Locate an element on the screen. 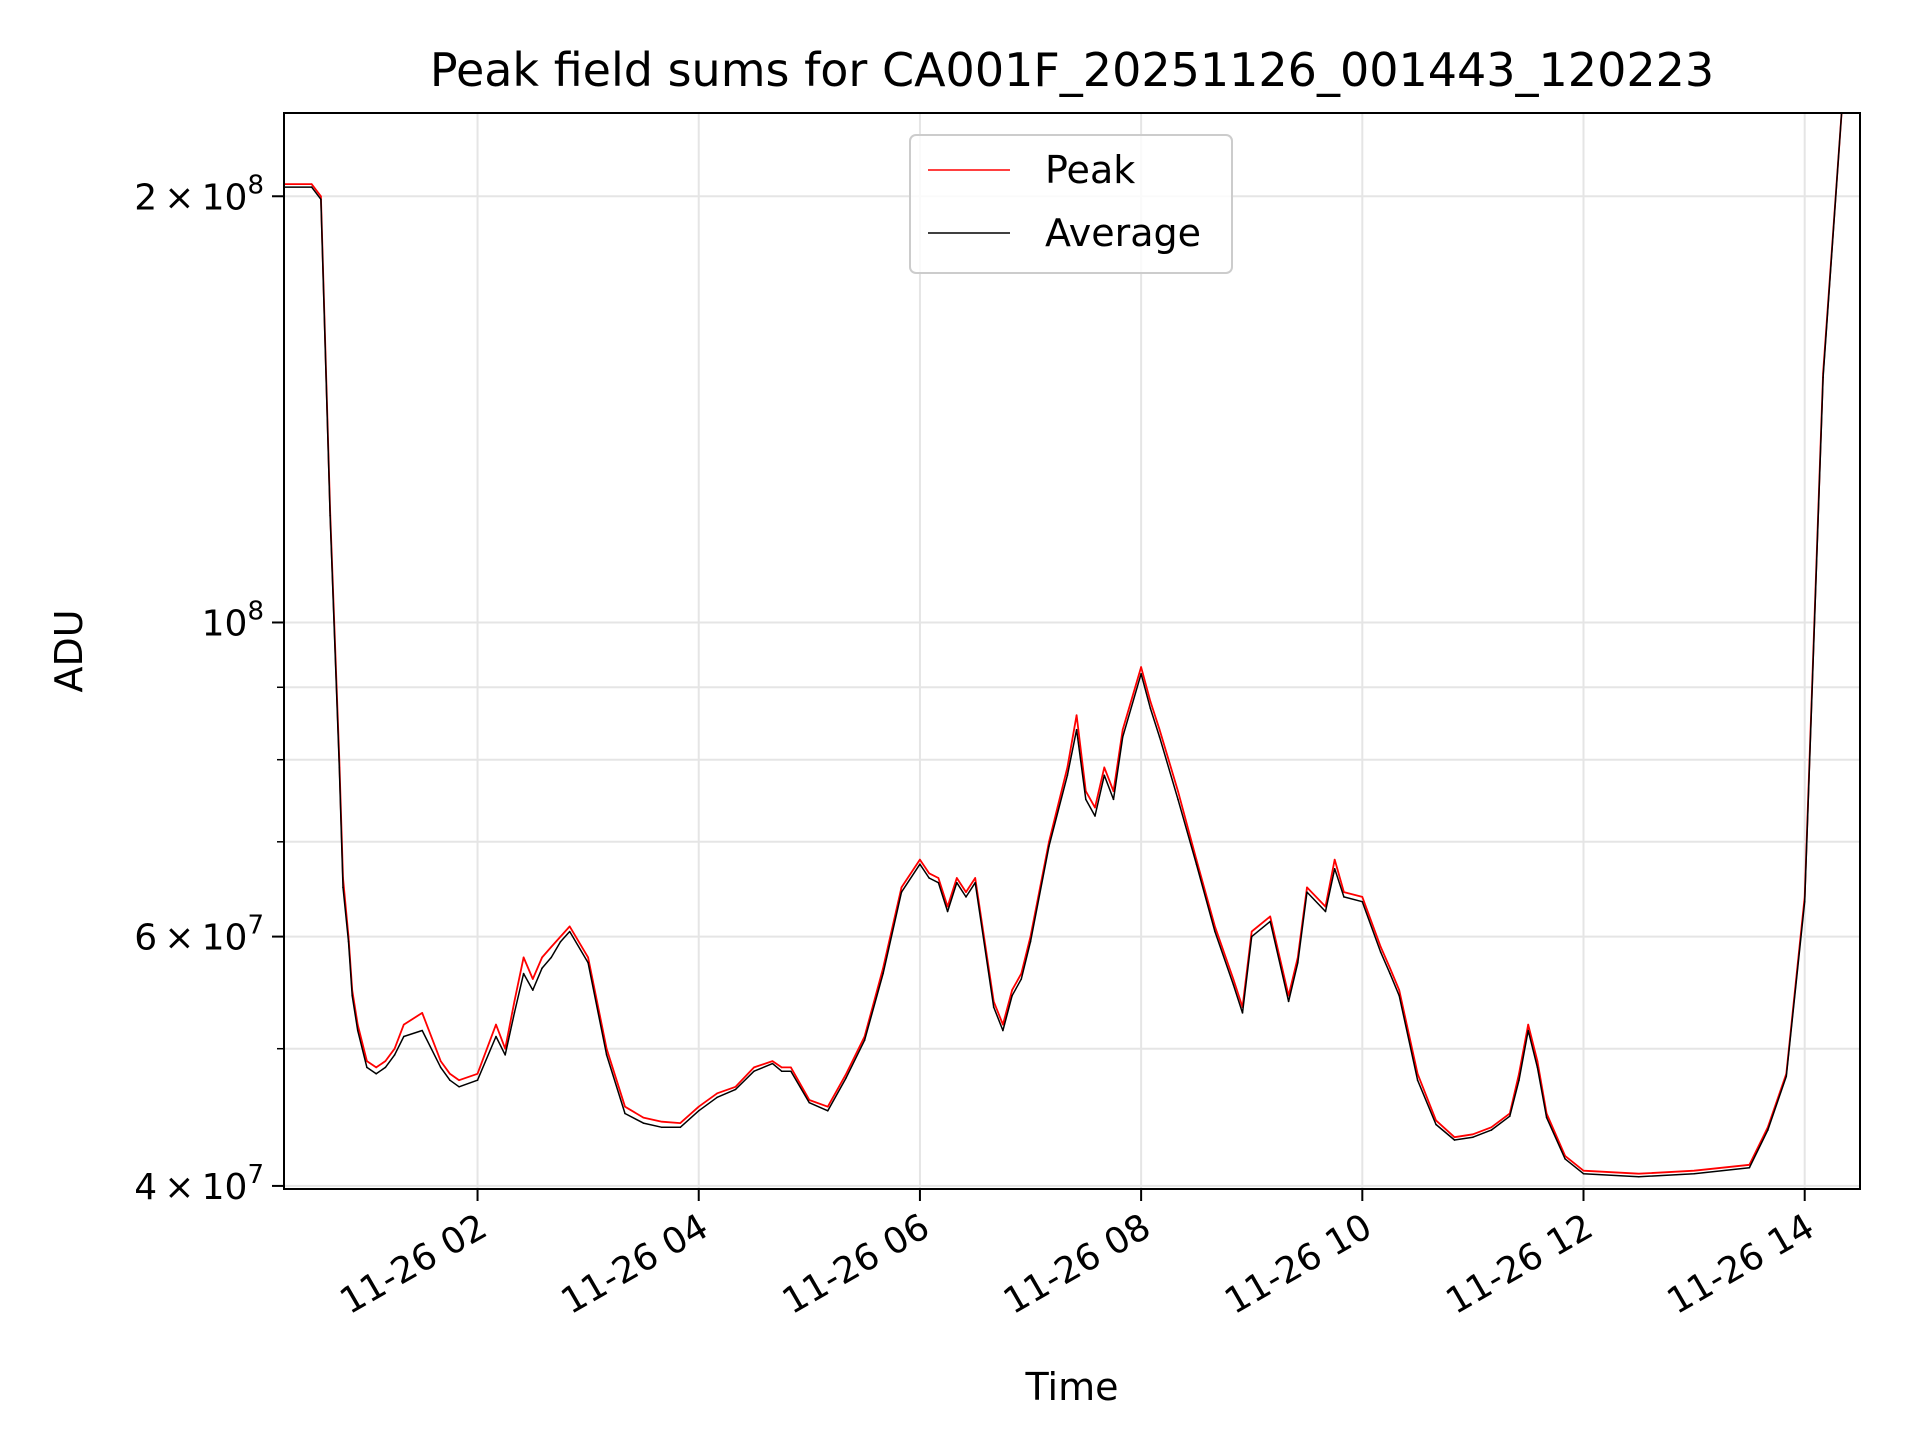 The width and height of the screenshot is (1920, 1440). legend-label-peak: Peak is located at coordinates (1090, 170).